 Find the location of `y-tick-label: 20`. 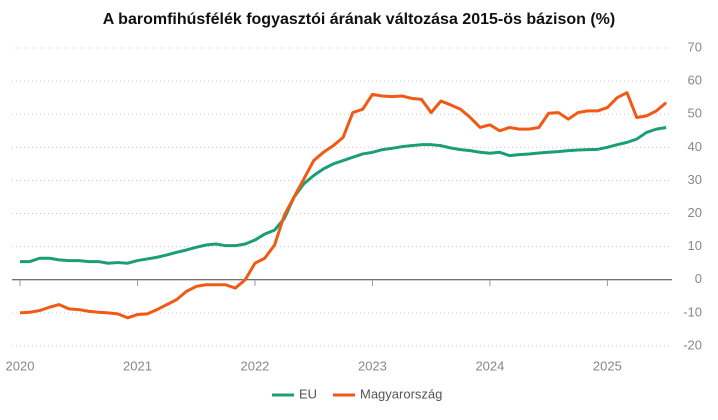

y-tick-label: 20 is located at coordinates (695, 212).